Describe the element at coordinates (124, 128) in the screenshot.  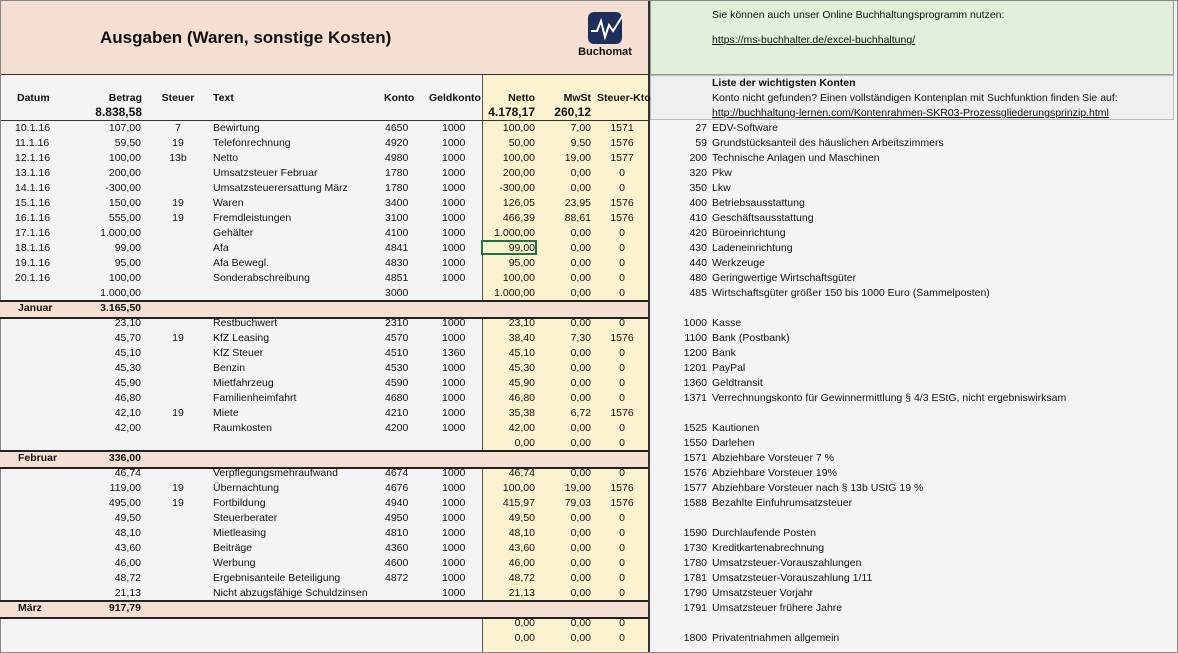
I see `amount-cell: 107,00` at that location.